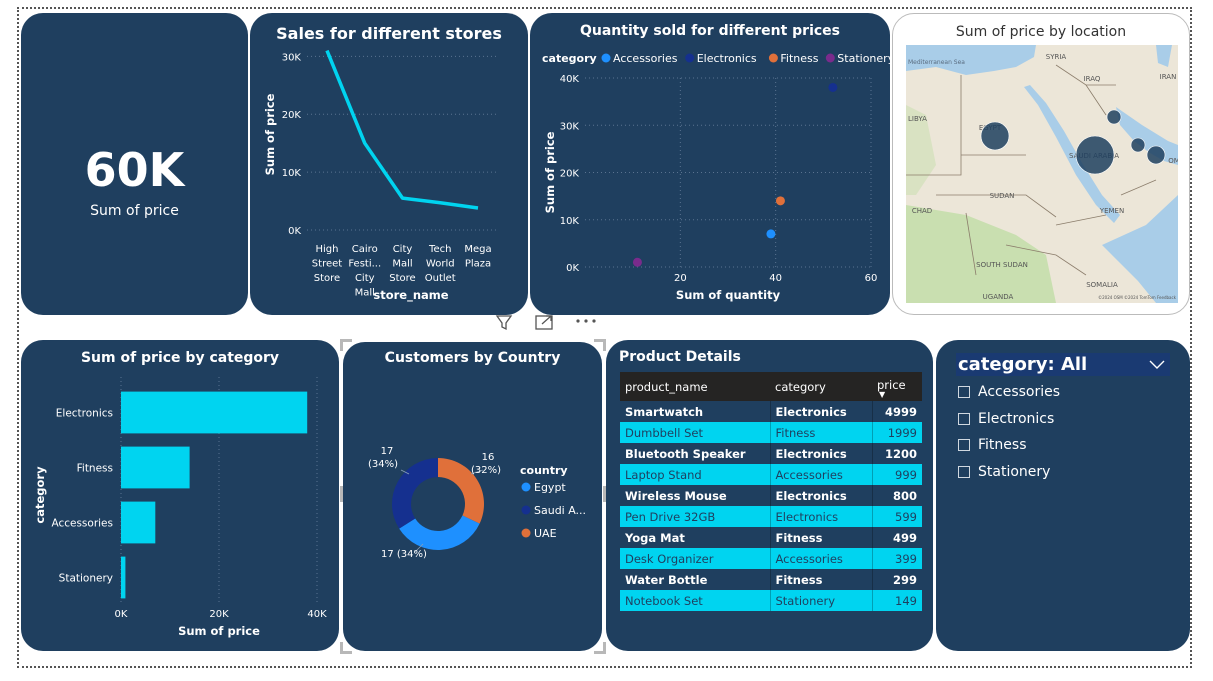 Image resolution: width=1213 pixels, height=681 pixels. Describe the element at coordinates (1073, 142) in the screenshot. I see `map-bubbles` at that location.